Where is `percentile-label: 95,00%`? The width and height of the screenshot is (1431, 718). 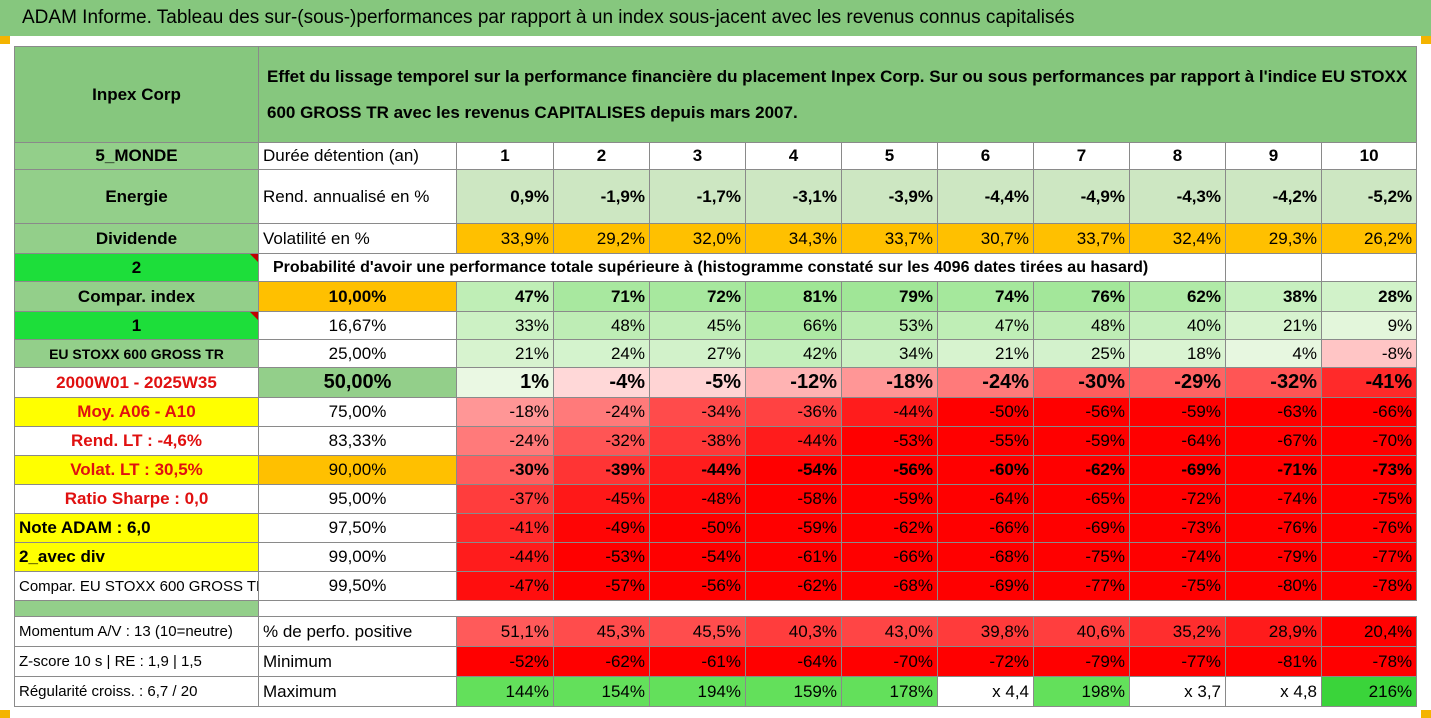
percentile-label: 95,00% is located at coordinates (357, 499).